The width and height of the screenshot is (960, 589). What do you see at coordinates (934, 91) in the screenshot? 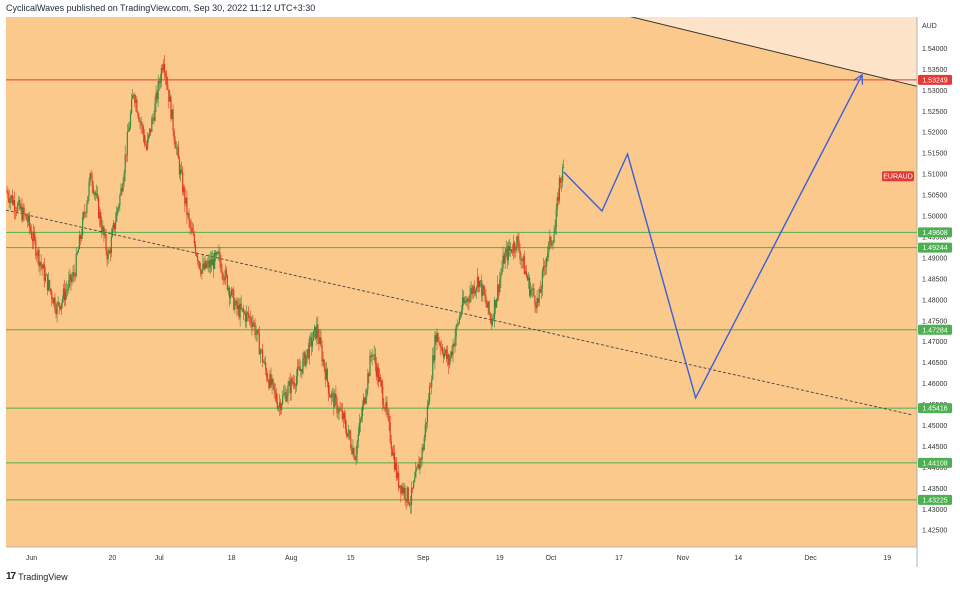
I see `y-tick-label: 1.53000` at bounding box center [934, 91].